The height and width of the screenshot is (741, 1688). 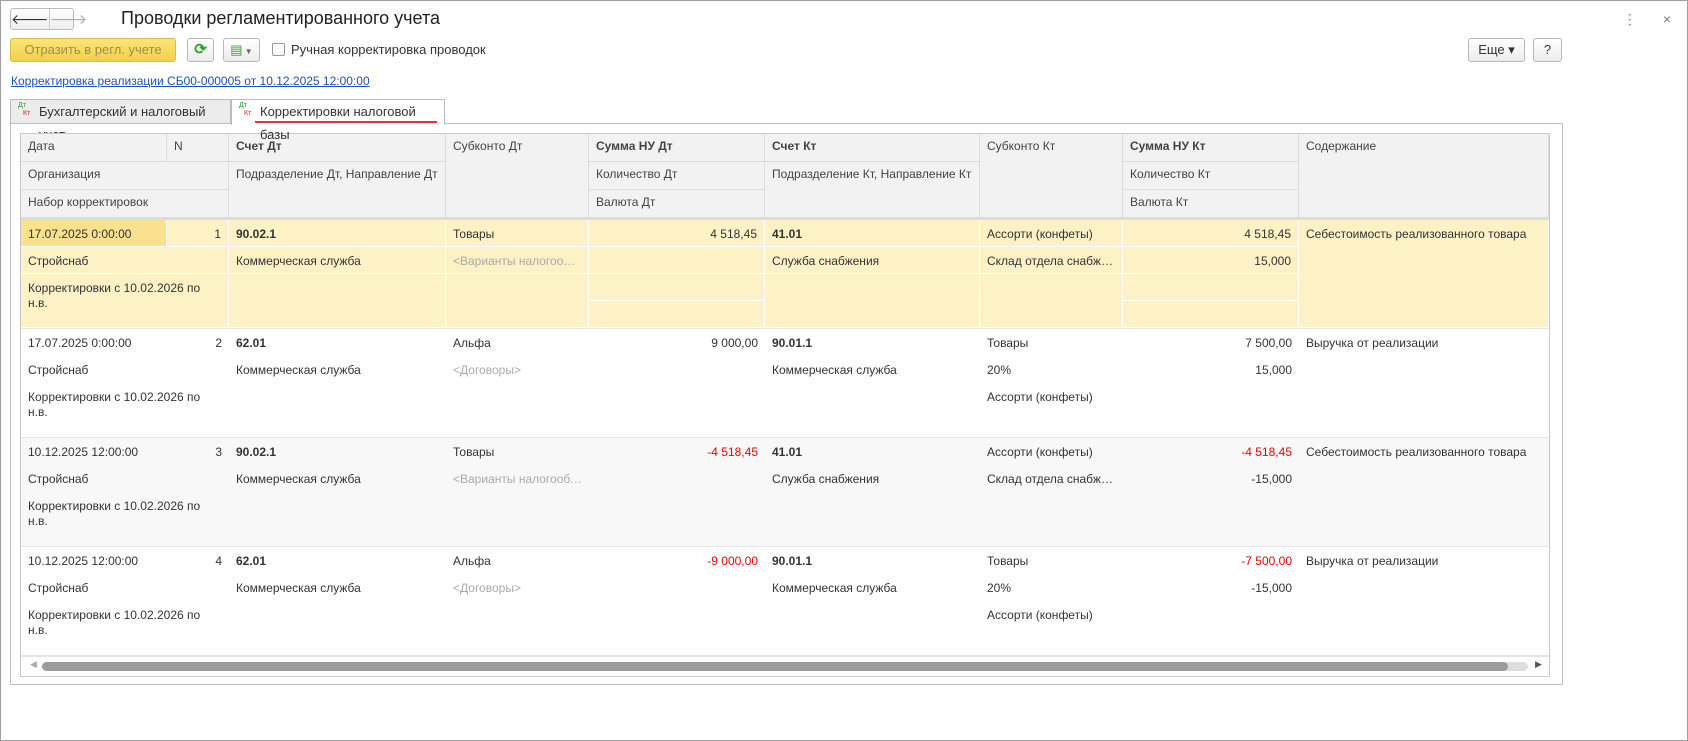 I want to click on back-arrow-icon: 🡐, so click(x=30, y=19).